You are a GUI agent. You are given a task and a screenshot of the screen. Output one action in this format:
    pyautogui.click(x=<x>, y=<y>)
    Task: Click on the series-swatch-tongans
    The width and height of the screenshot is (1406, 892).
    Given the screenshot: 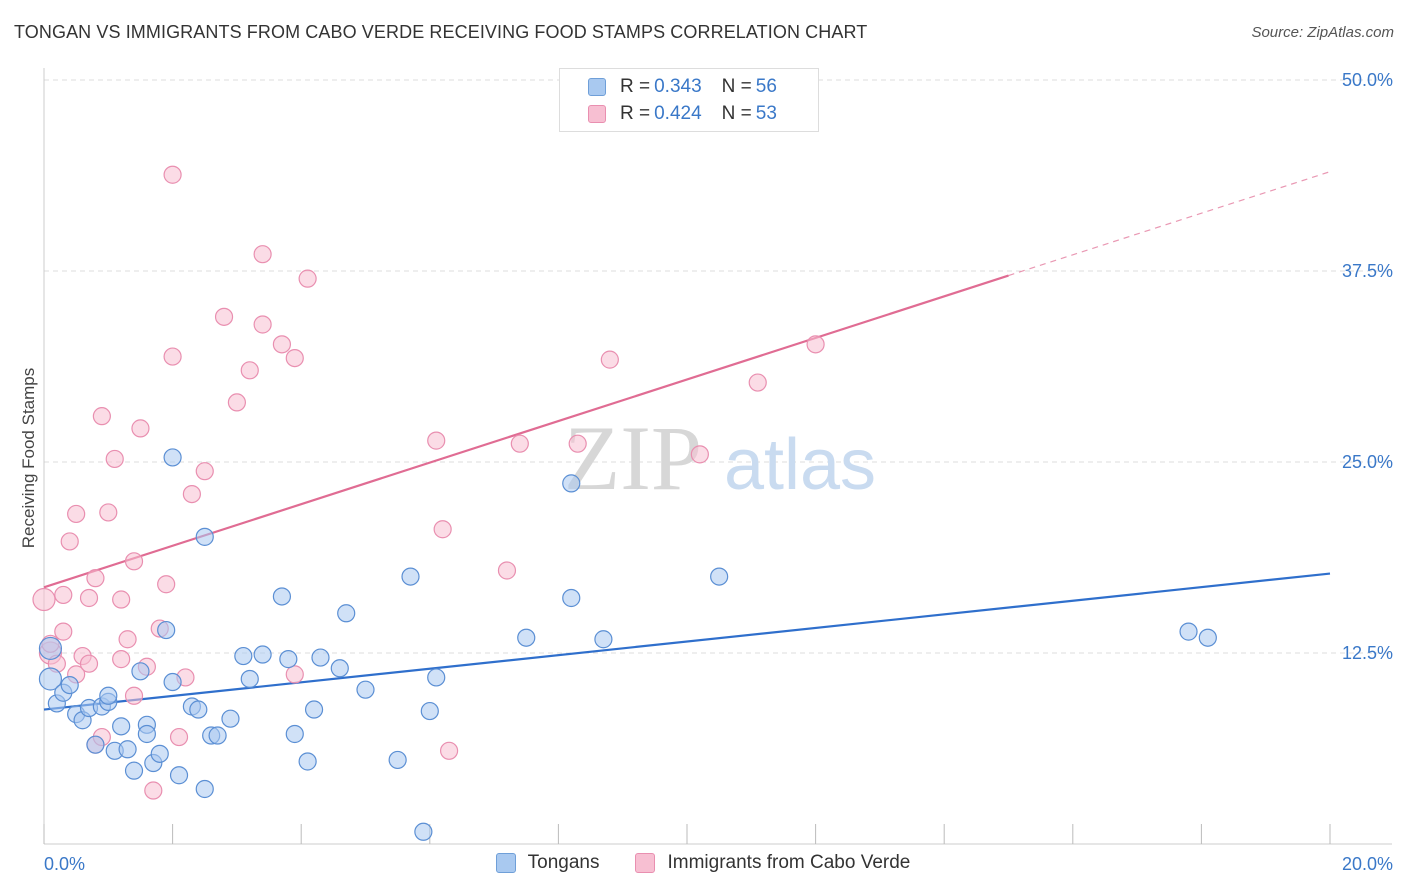 What is the action you would take?
    pyautogui.click(x=505, y=863)
    